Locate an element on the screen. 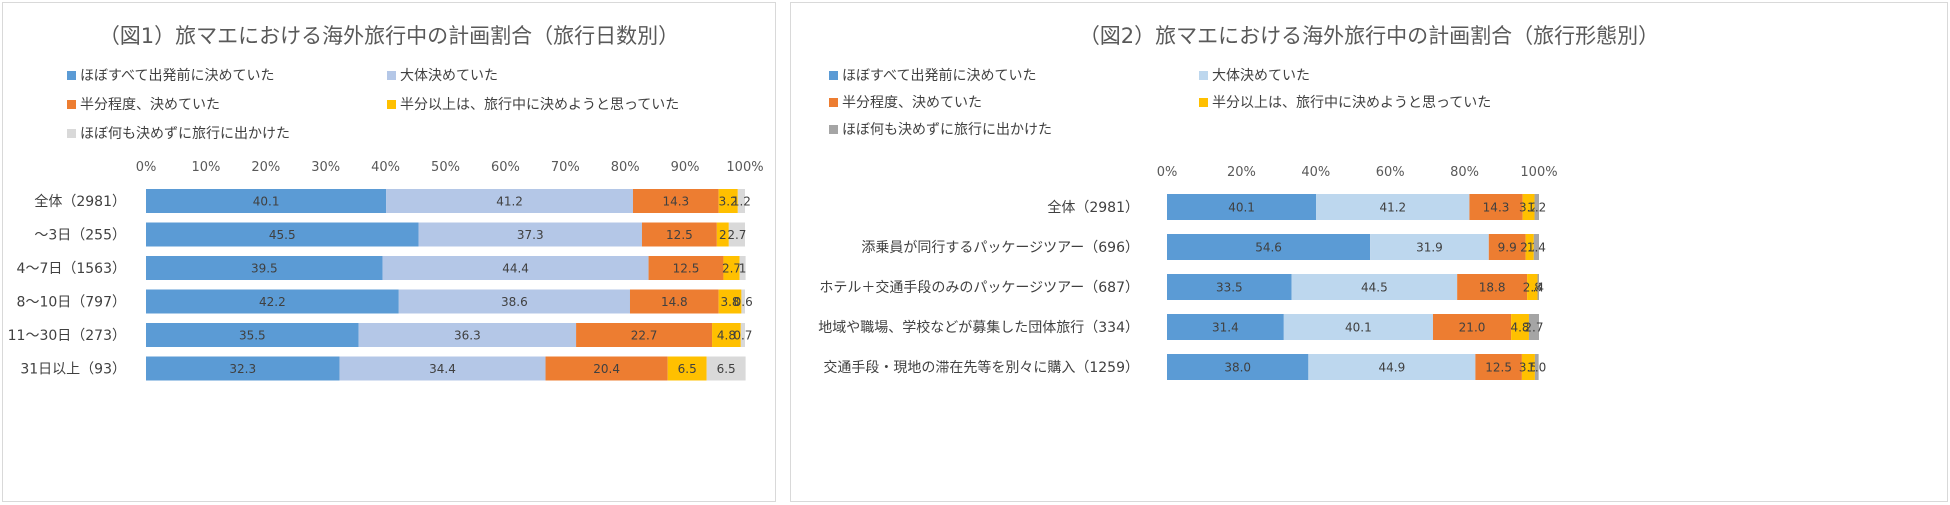  data-label: 3.8 is located at coordinates (729, 302).